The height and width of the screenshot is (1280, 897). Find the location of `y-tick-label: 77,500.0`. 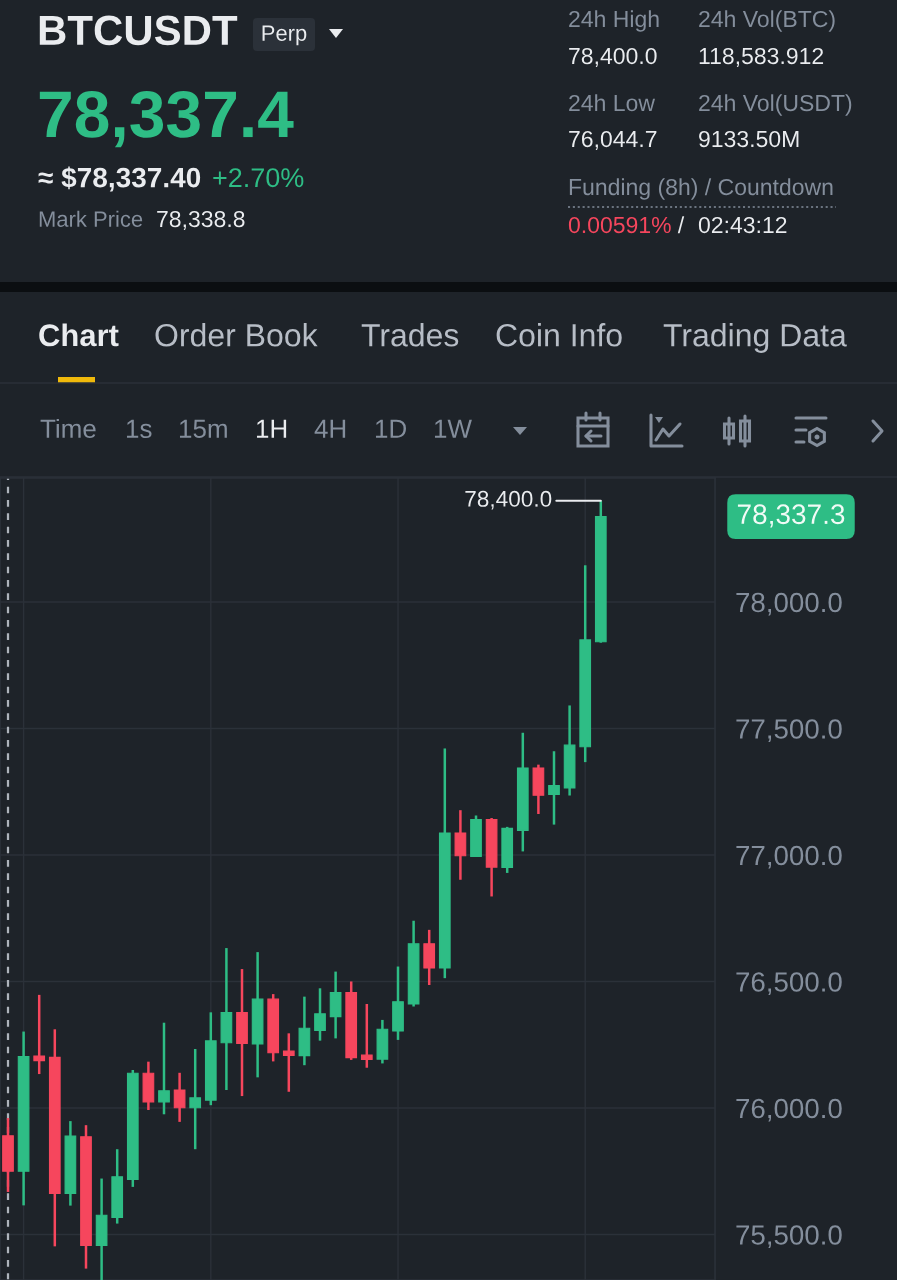

y-tick-label: 77,500.0 is located at coordinates (789, 731).